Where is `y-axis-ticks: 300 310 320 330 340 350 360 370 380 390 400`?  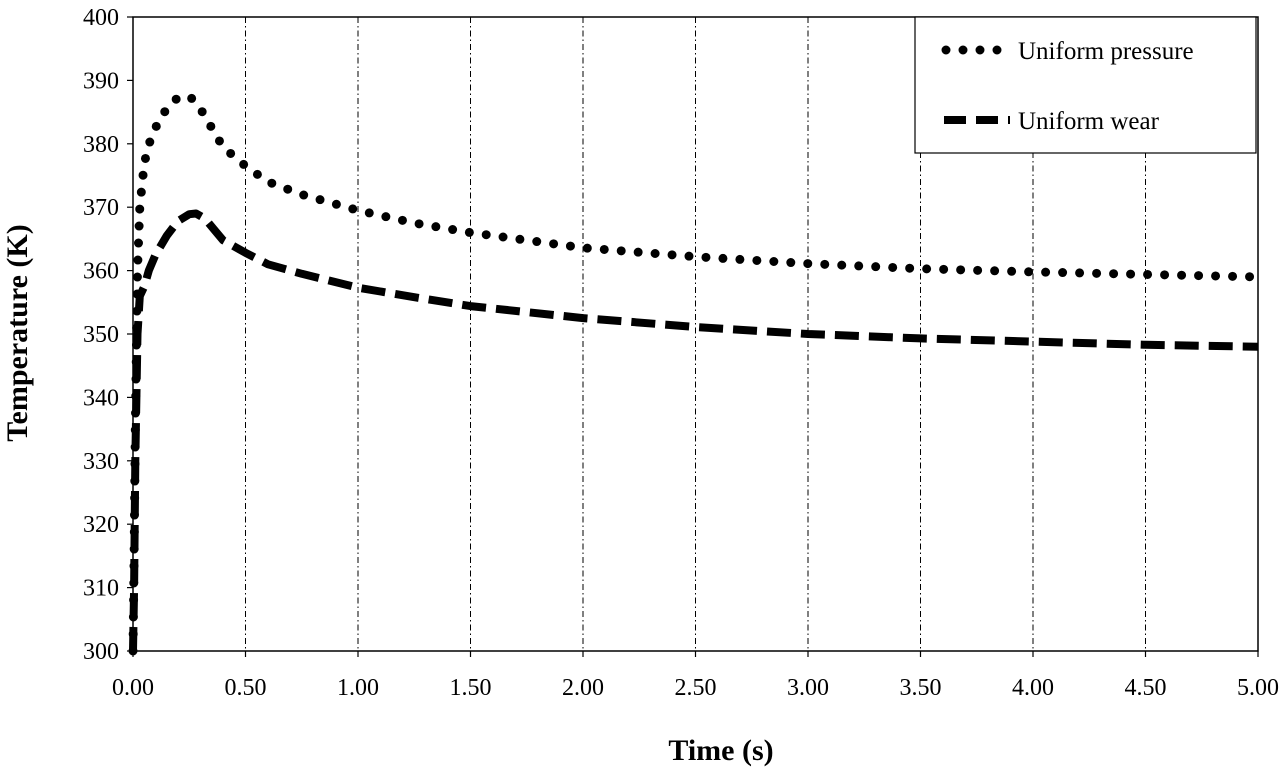 y-axis-ticks: 300 310 320 330 340 350 360 370 380 390 400 is located at coordinates (108, 335).